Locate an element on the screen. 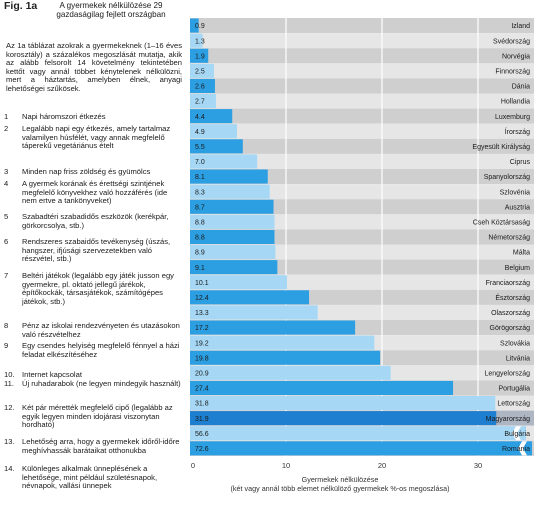 Image resolution: width=540 pixels, height=513 pixels. category-label: Svédország is located at coordinates (511, 41).